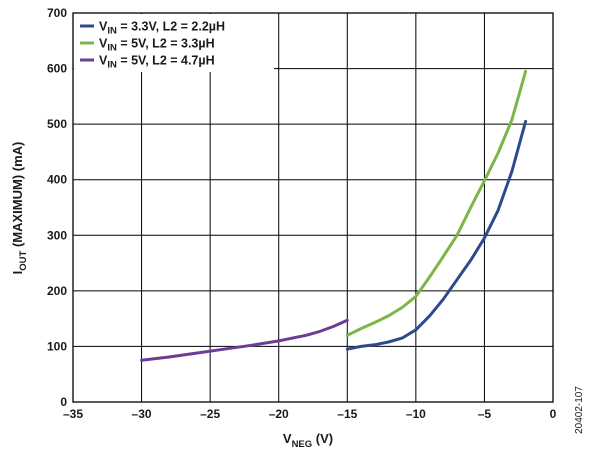 The height and width of the screenshot is (455, 593). I want to click on y-axis-label-rest: (MAXIMUM) (mA), so click(17, 196).